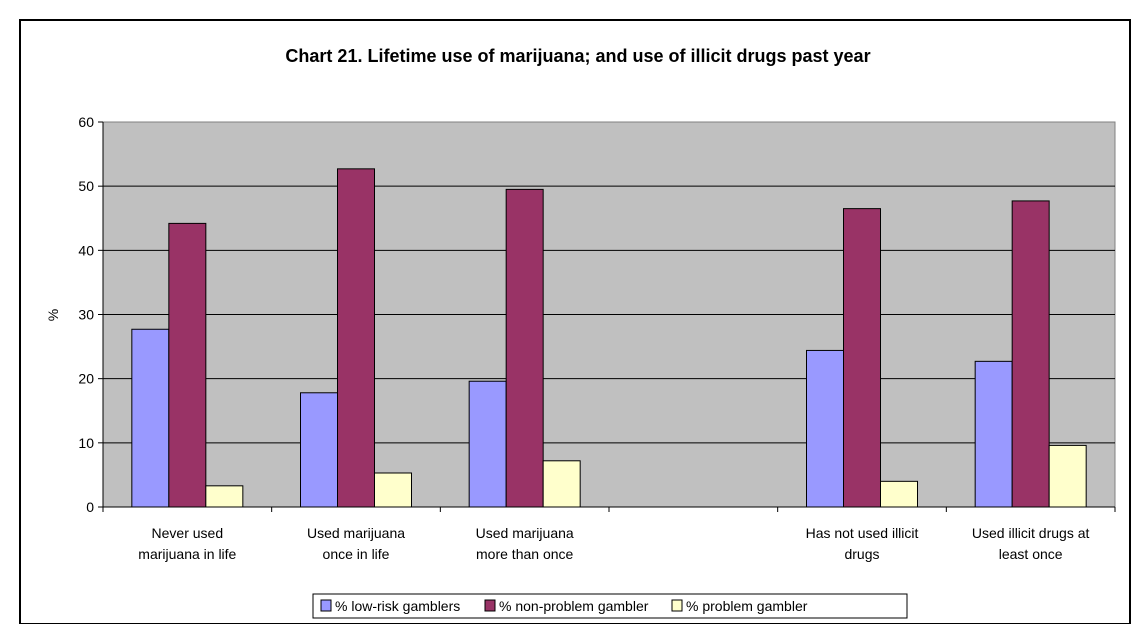 The image size is (1140, 629). Describe the element at coordinates (86, 443) in the screenshot. I see `y-tick-label: 10` at that location.